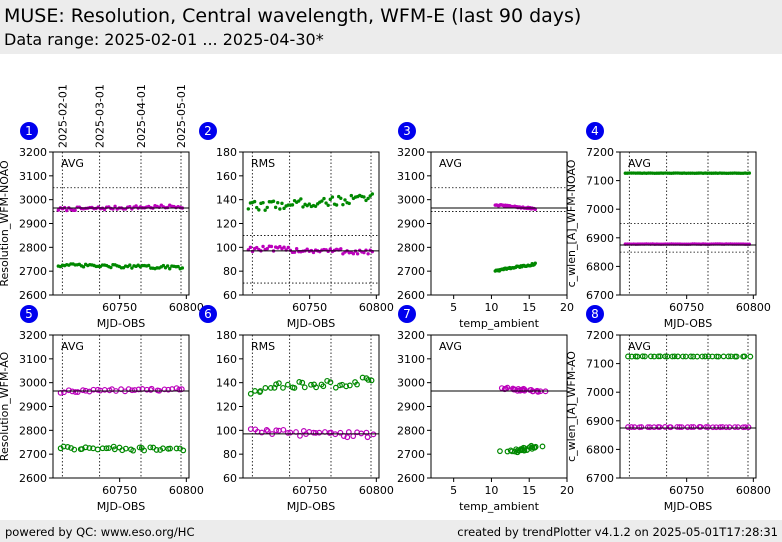 This screenshot has height=542, width=782. I want to click on date-marker-label: 2025-02-01, so click(62, 116).